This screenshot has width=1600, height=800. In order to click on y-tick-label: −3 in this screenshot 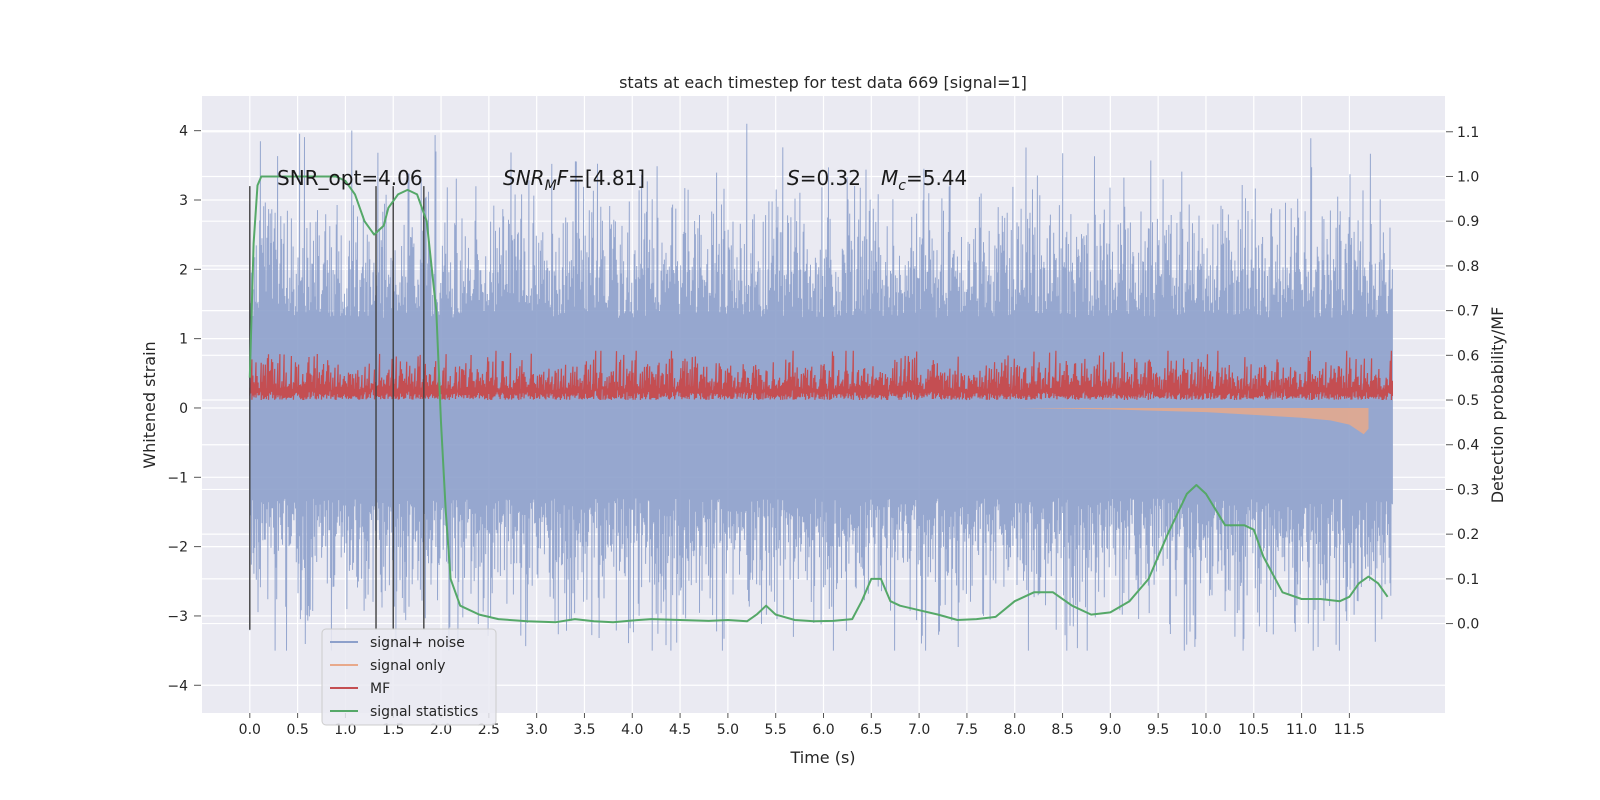, I will do `click(177, 617)`.